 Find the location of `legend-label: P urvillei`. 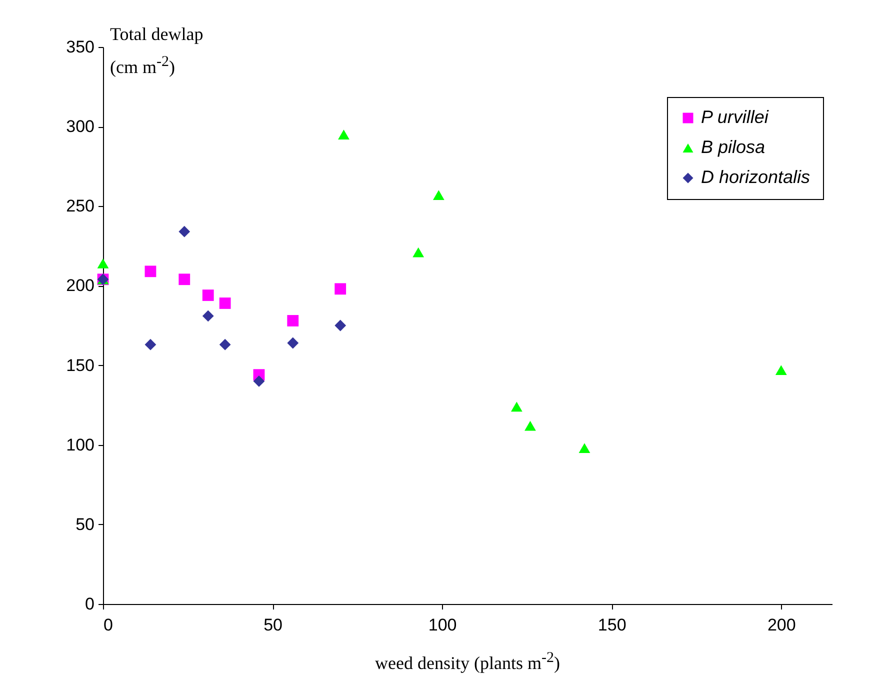

legend-label: P urvillei is located at coordinates (735, 117).